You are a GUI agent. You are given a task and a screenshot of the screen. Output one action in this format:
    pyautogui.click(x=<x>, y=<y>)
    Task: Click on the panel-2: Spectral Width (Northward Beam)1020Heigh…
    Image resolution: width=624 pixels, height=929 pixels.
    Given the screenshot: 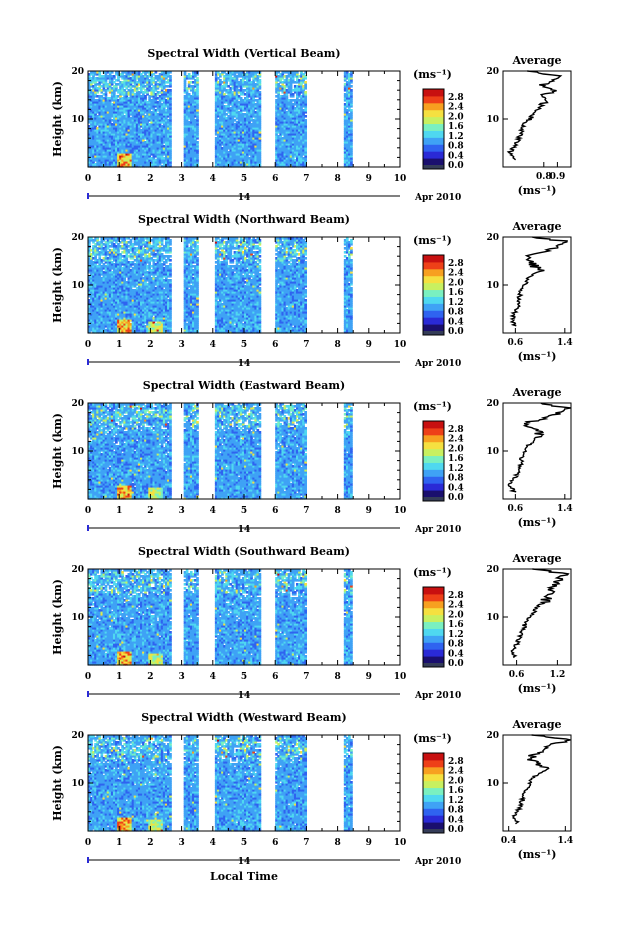 What is the action you would take?
    pyautogui.click(x=312, y=291)
    